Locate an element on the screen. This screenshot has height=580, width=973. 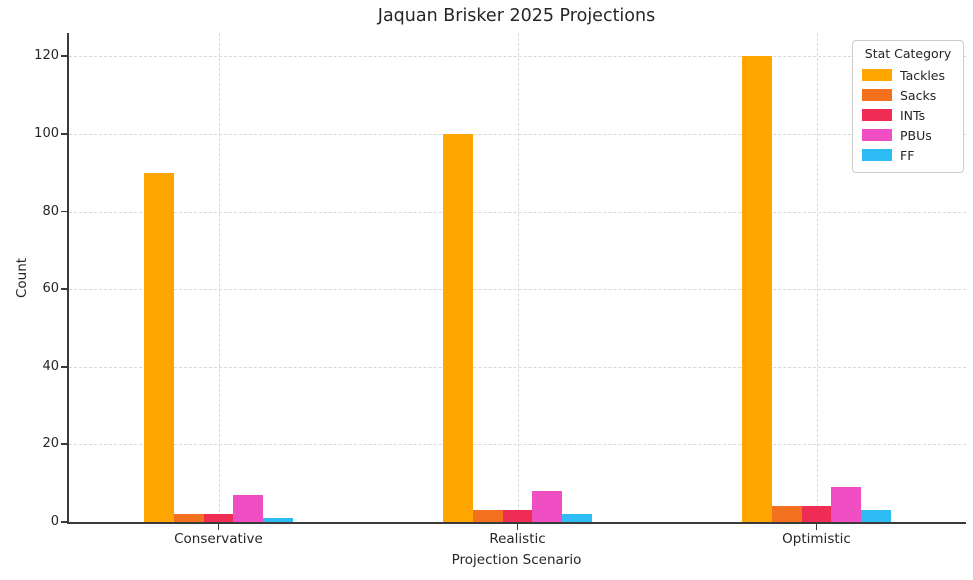
y-axis-label: Count is located at coordinates (22, 278).